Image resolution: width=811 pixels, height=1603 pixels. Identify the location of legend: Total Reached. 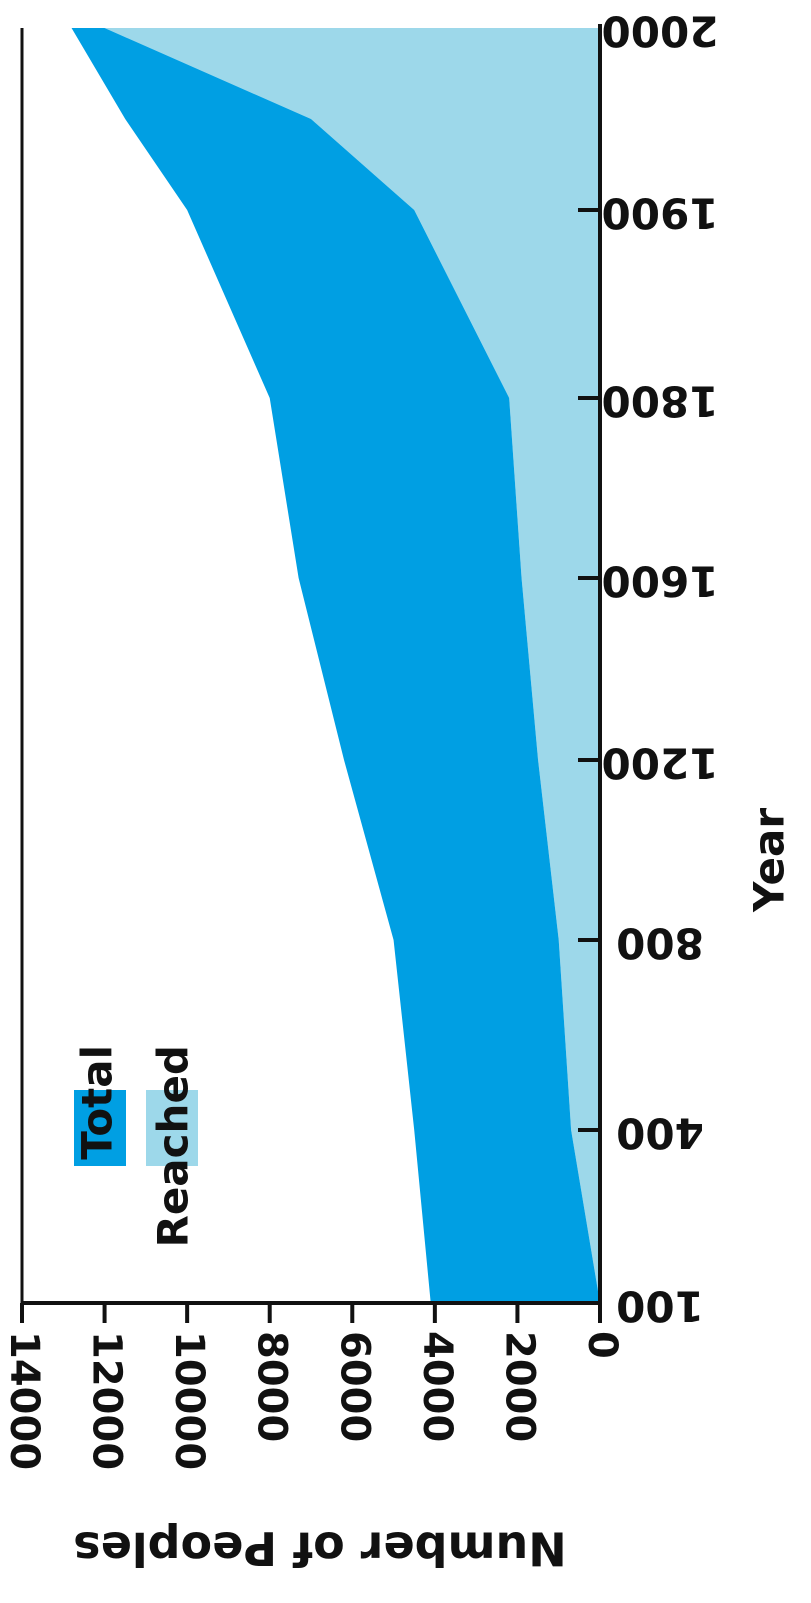
(135, 1146).